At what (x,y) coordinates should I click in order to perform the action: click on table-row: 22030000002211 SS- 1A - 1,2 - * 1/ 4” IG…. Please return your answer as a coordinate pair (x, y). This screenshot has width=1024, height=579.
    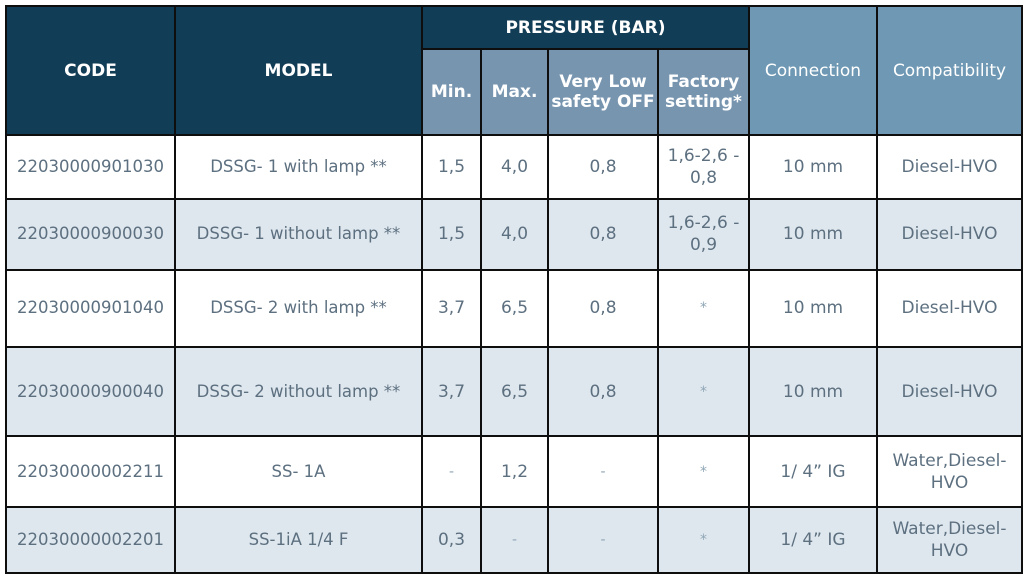
    Looking at the image, I should click on (514, 471).